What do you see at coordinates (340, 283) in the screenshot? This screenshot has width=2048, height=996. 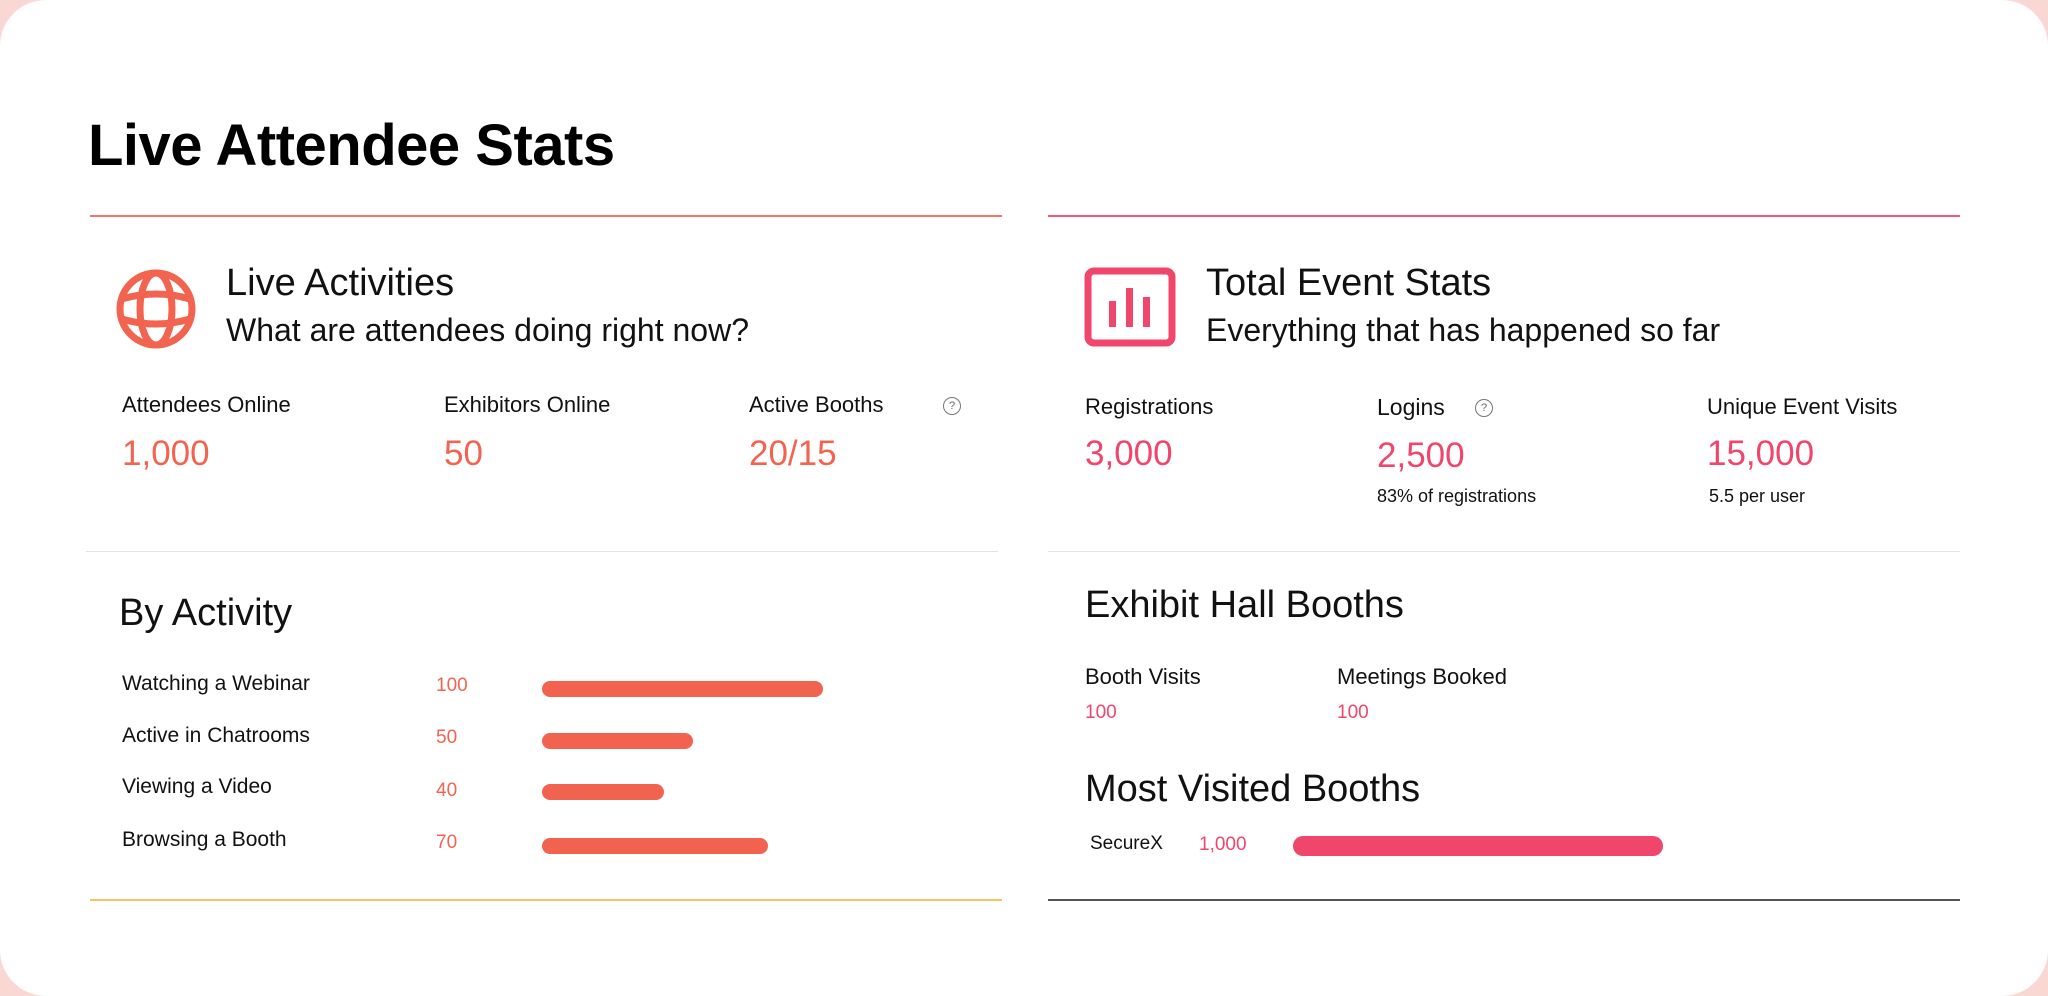 I see `live-activities-title: Live Activities` at bounding box center [340, 283].